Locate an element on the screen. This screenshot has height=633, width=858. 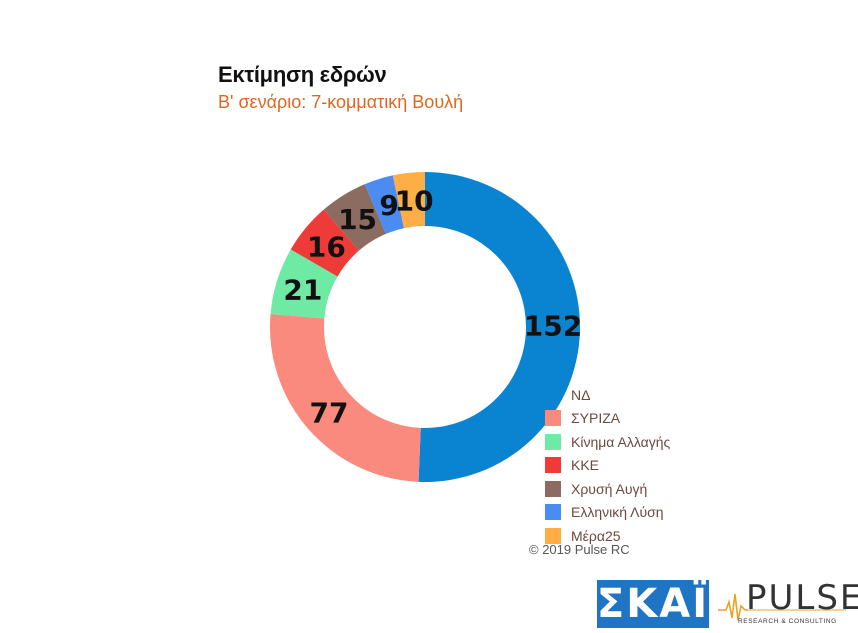
skai-logo-text: ΣΚΑΪ is located at coordinates (653, 604).